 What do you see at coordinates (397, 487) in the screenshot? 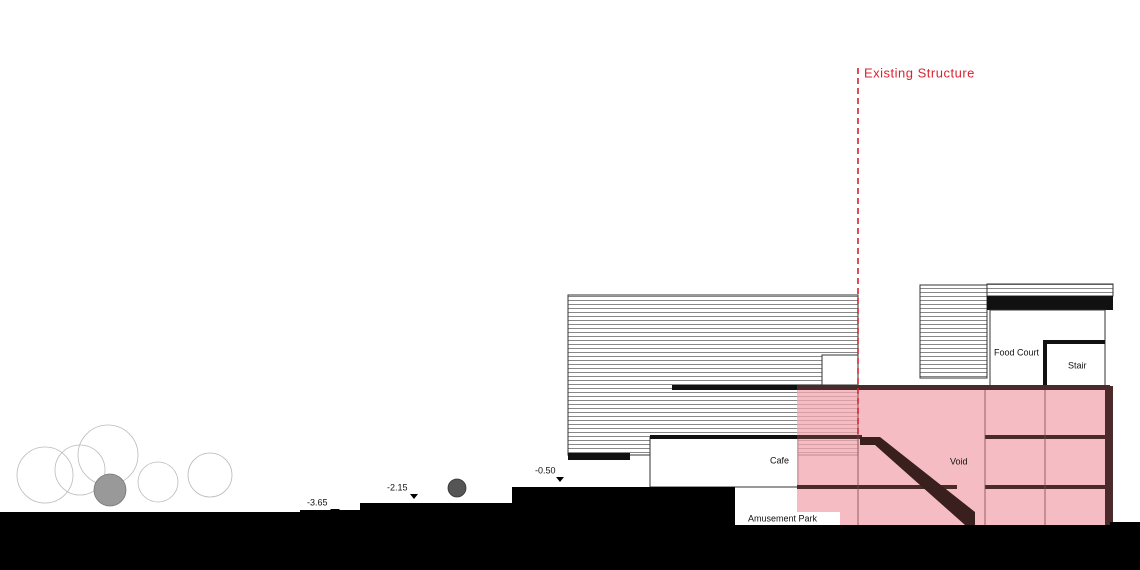
I see `level-label: -2.15` at bounding box center [397, 487].